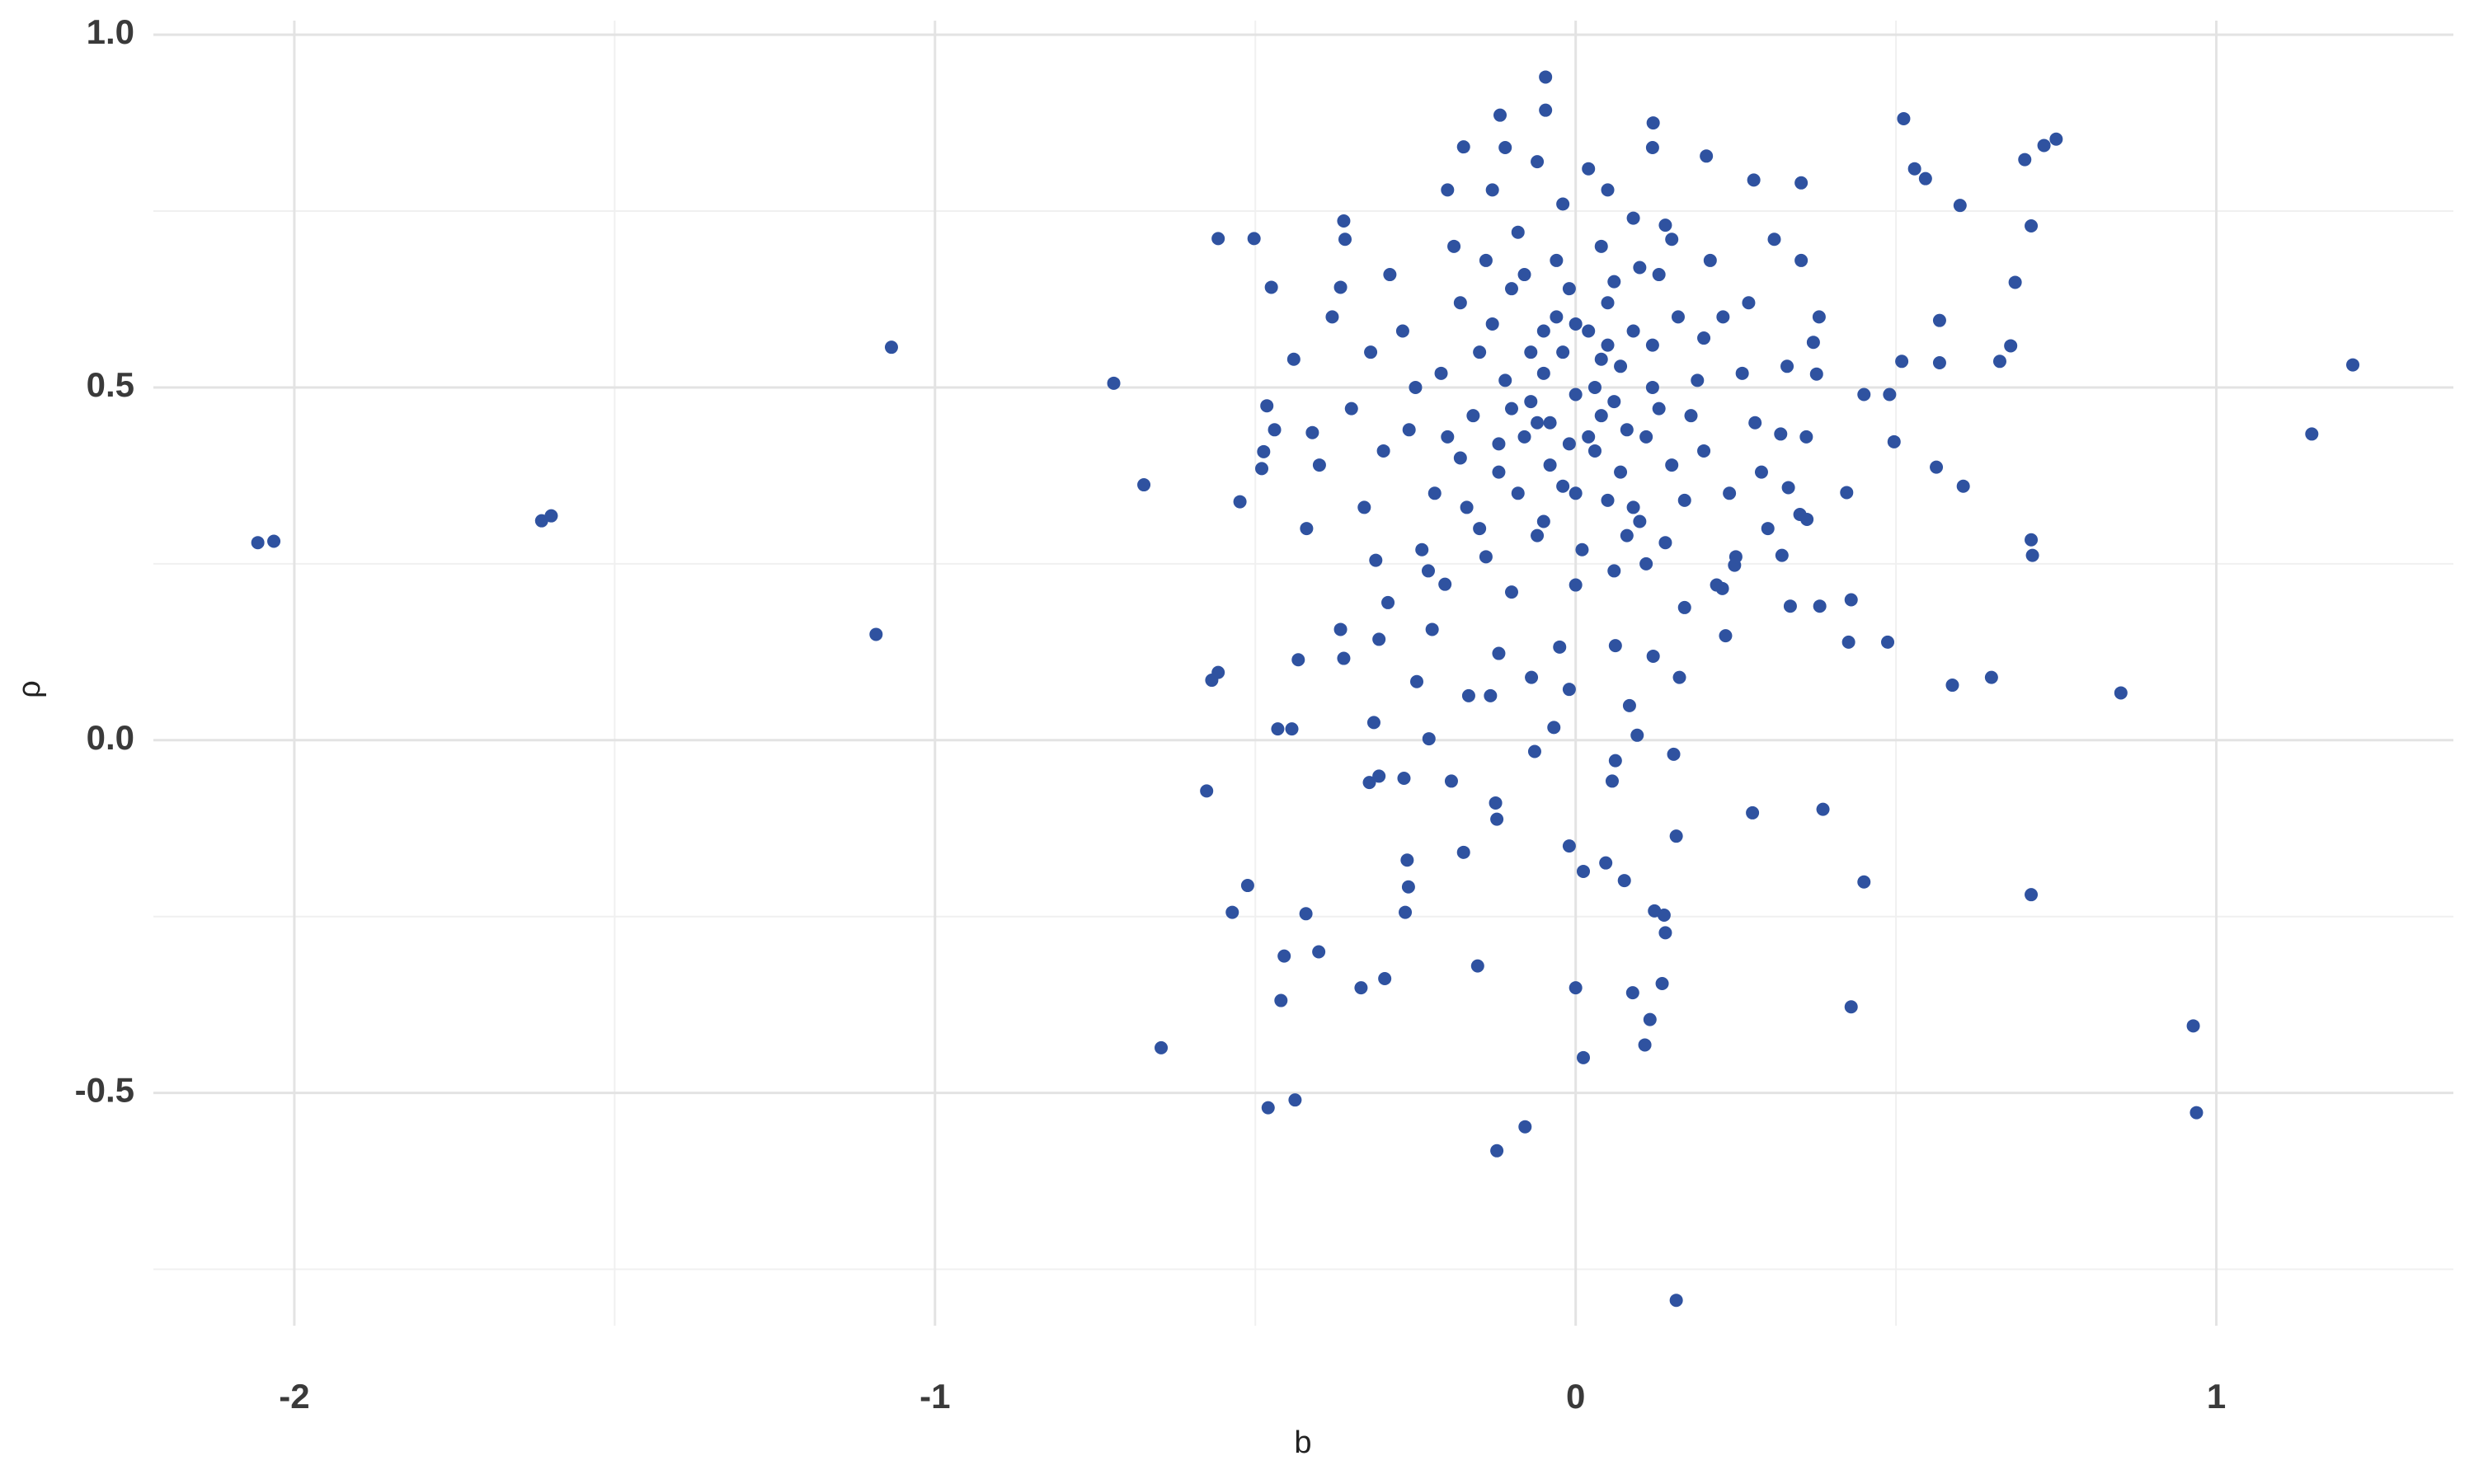 Image resolution: width=2474 pixels, height=1484 pixels. What do you see at coordinates (1575, 1396) in the screenshot?
I see `x-tick-label: 0` at bounding box center [1575, 1396].